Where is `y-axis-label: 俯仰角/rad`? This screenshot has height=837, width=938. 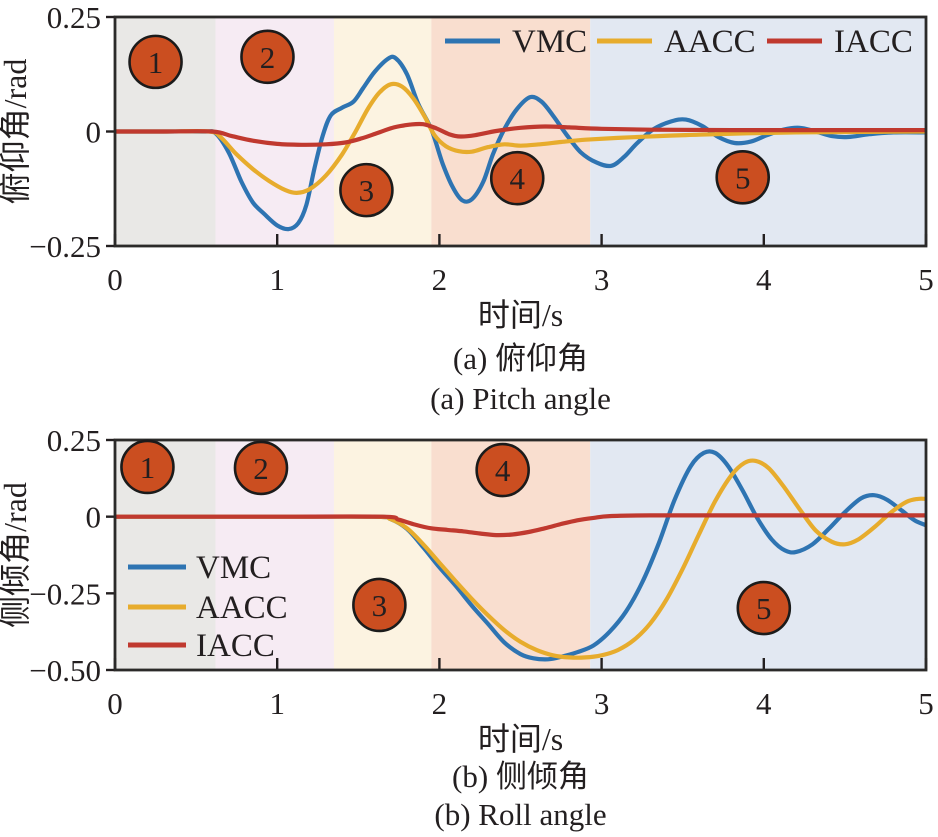 y-axis-label: 俯仰角/rad is located at coordinates (16, 132).